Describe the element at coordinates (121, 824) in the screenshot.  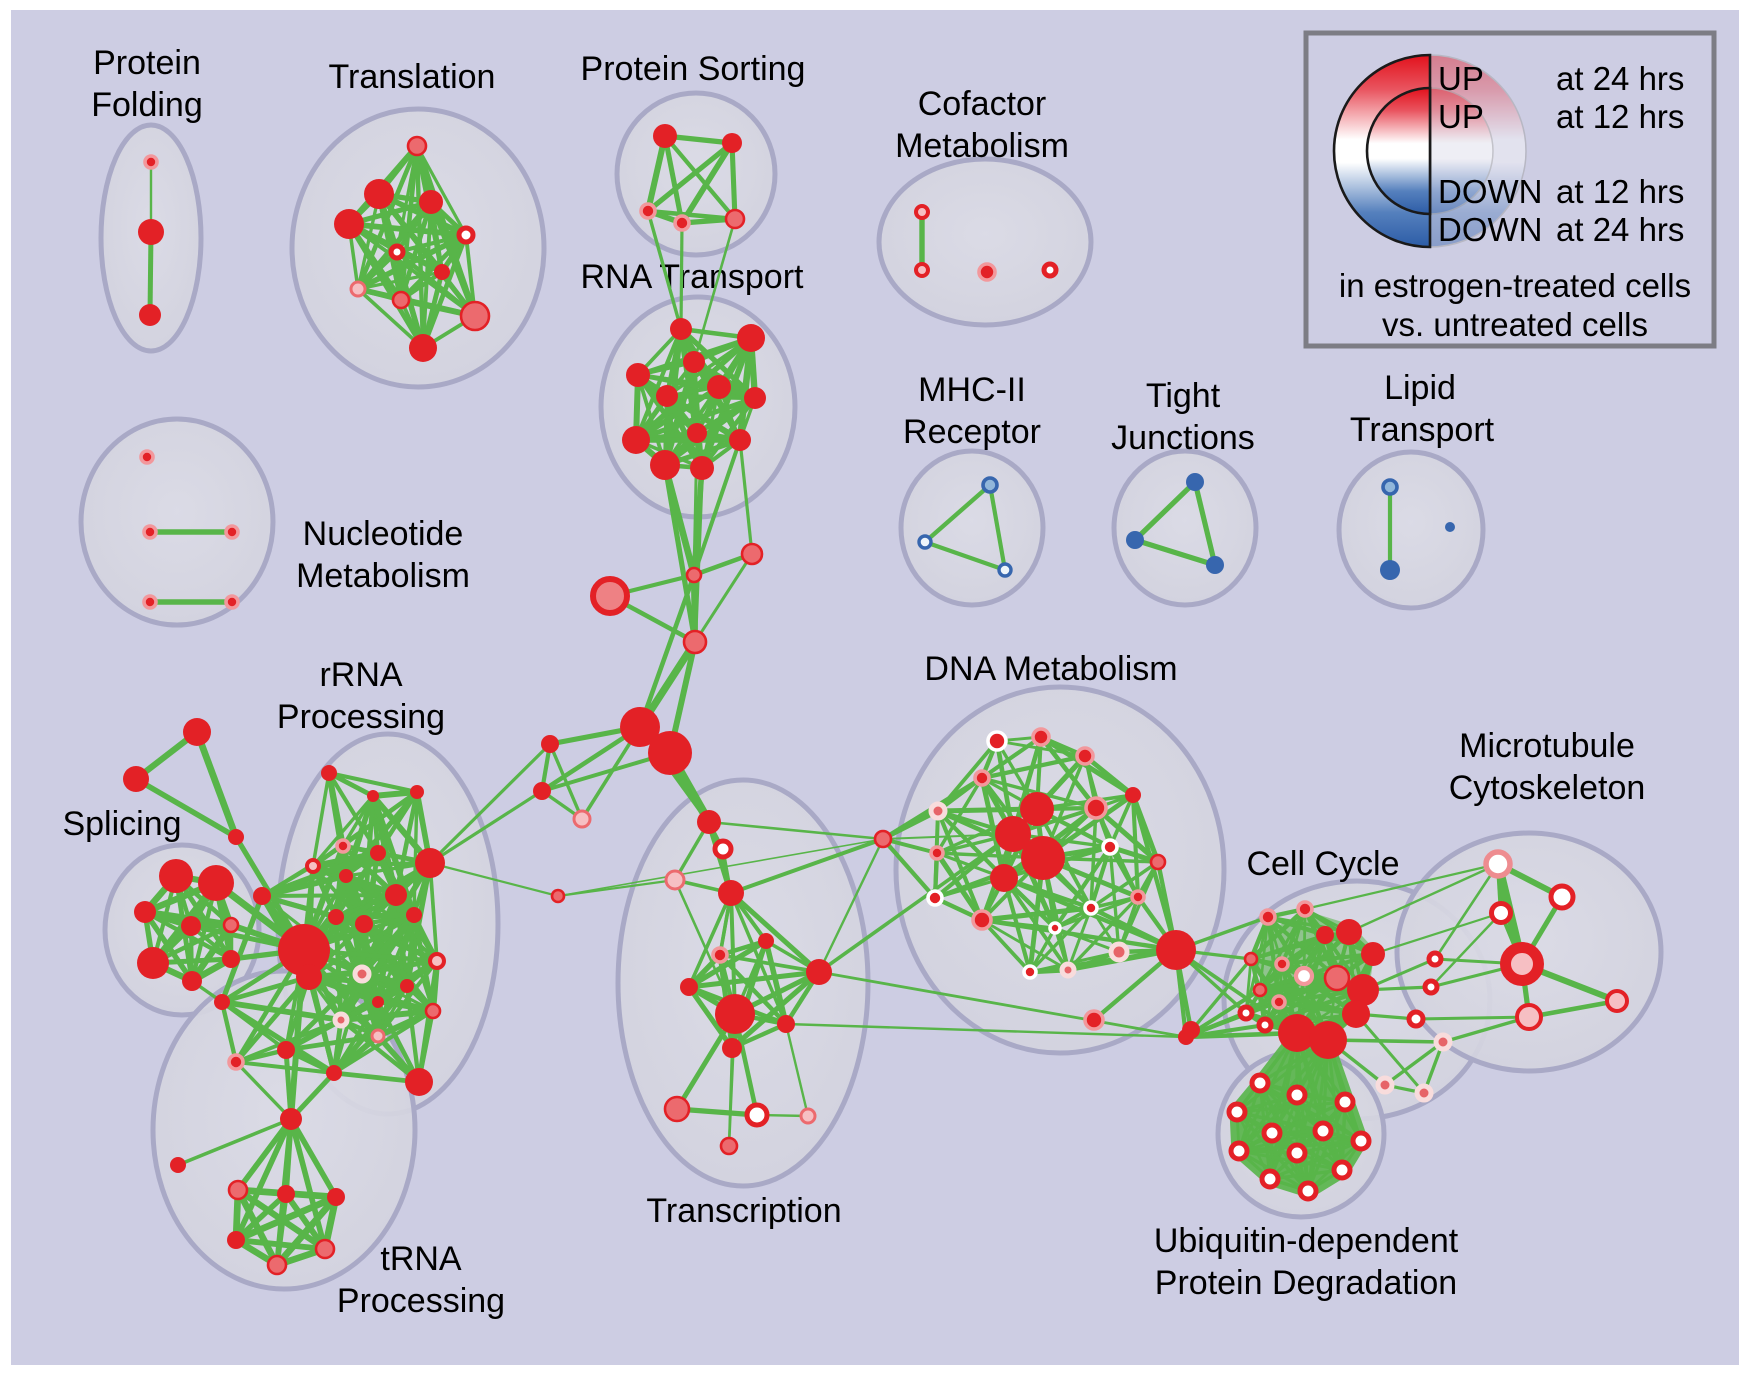
I see `svg-text: Splicing` at that location.